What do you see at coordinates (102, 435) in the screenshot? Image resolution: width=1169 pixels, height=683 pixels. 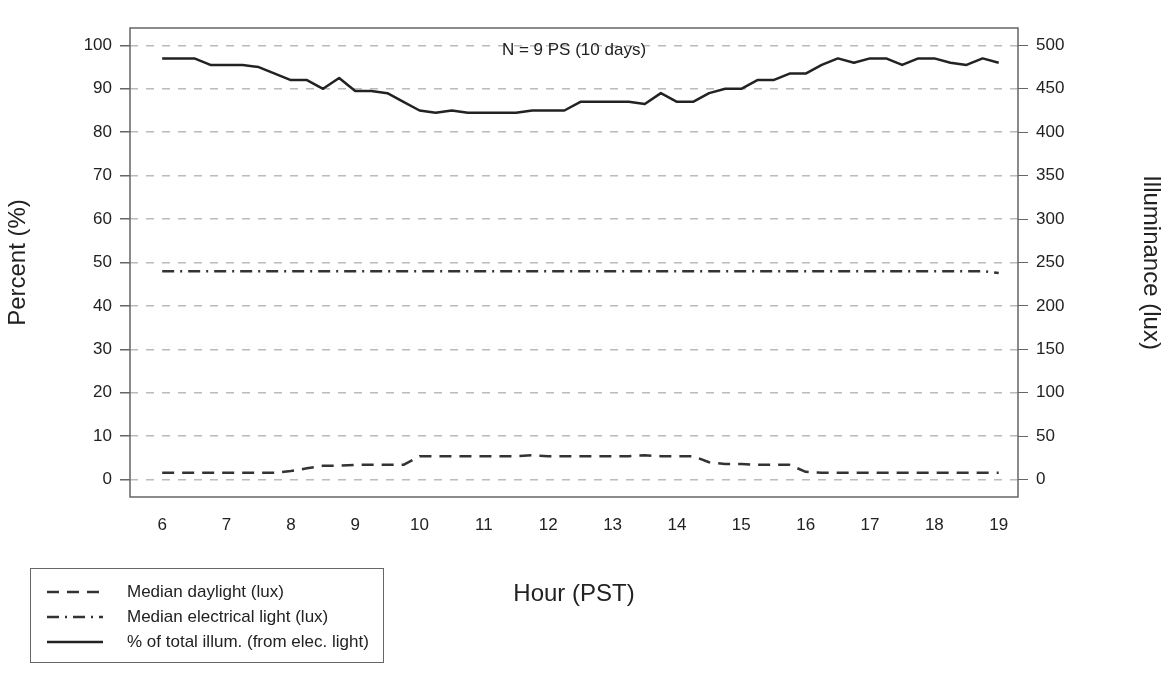 I see `y-tick-label: 10` at bounding box center [102, 435].